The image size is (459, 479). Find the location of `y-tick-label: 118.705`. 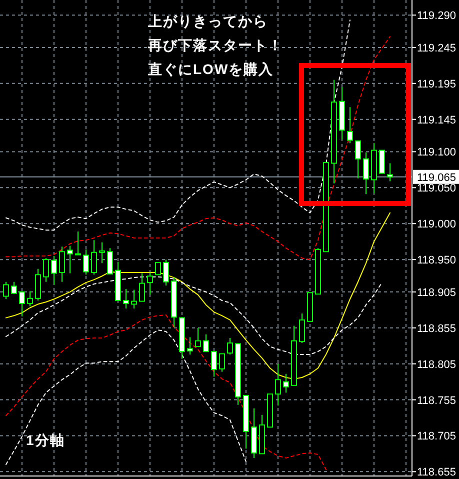

y-tick-label: 118.705 is located at coordinates (436, 436).